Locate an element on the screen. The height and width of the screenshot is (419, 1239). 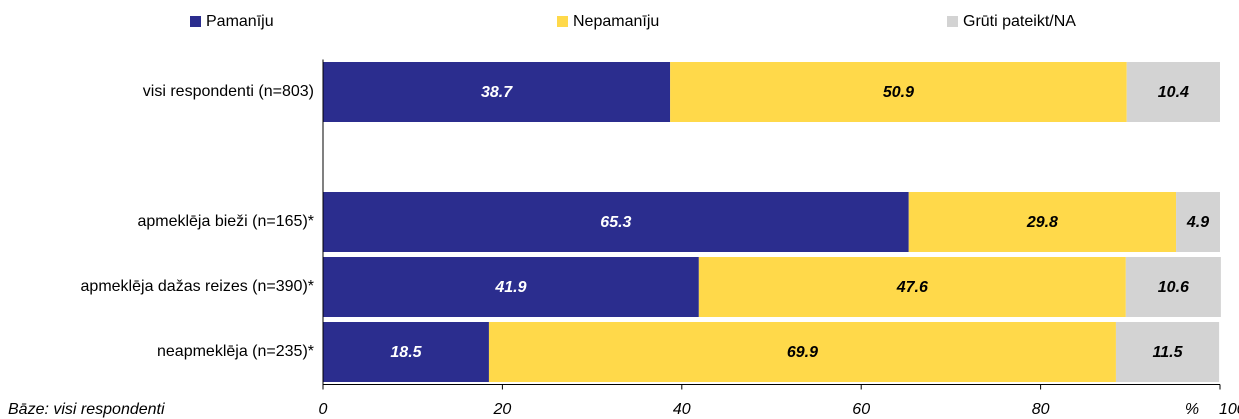
data-label: 47.6 is located at coordinates (912, 287).